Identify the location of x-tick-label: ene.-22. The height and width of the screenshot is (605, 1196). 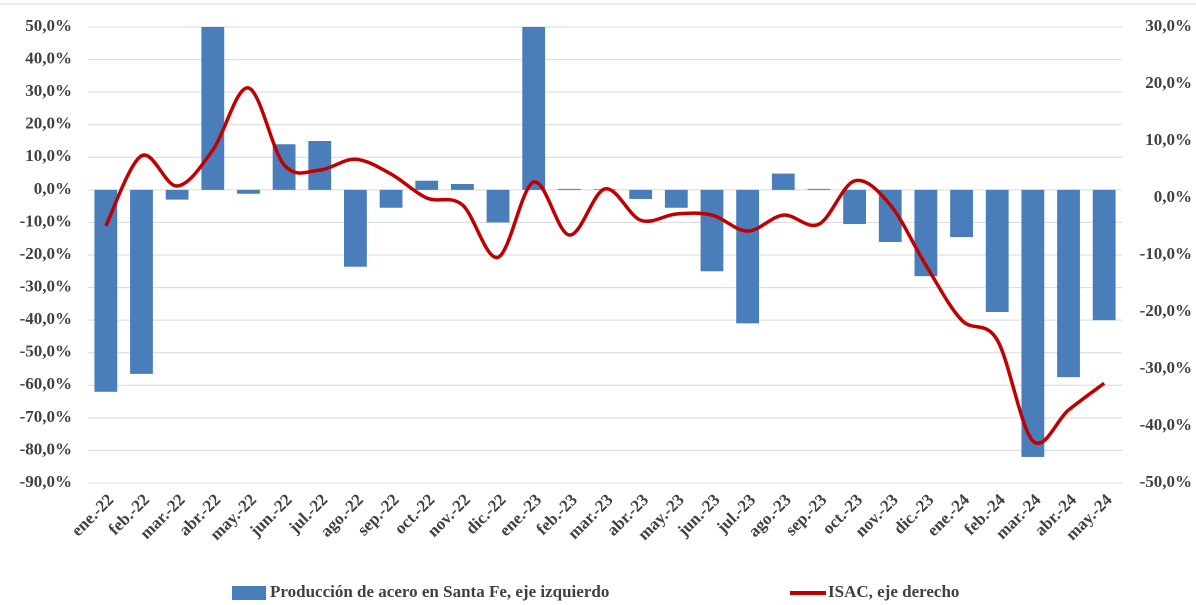
(93, 515).